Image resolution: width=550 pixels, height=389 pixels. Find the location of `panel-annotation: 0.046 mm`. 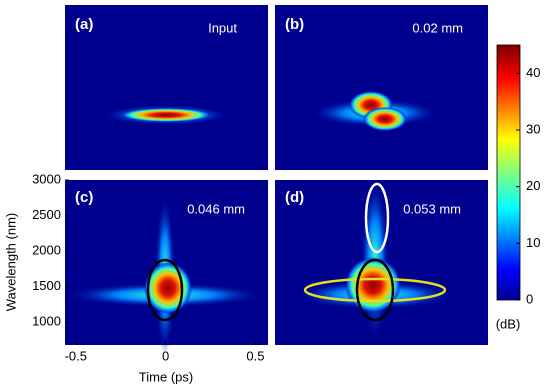

panel-annotation: 0.046 mm is located at coordinates (216, 208).